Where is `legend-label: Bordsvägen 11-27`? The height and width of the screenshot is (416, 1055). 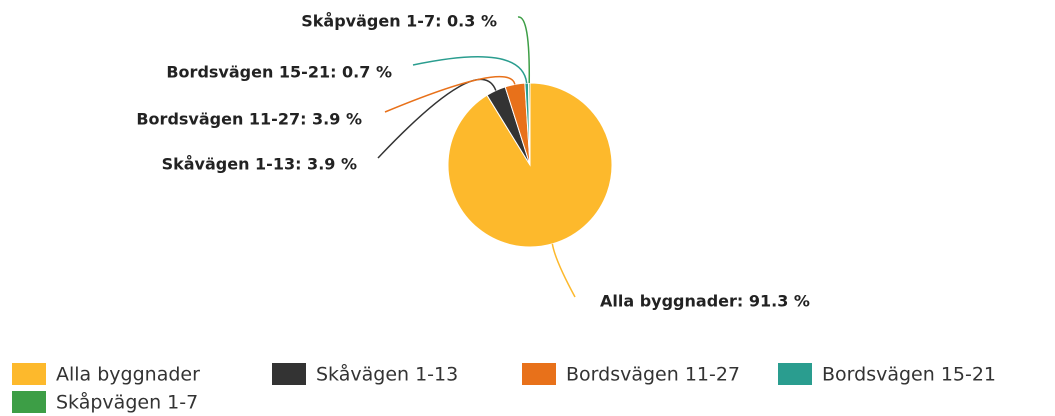 legend-label: Bordsvägen 11-27 is located at coordinates (653, 375).